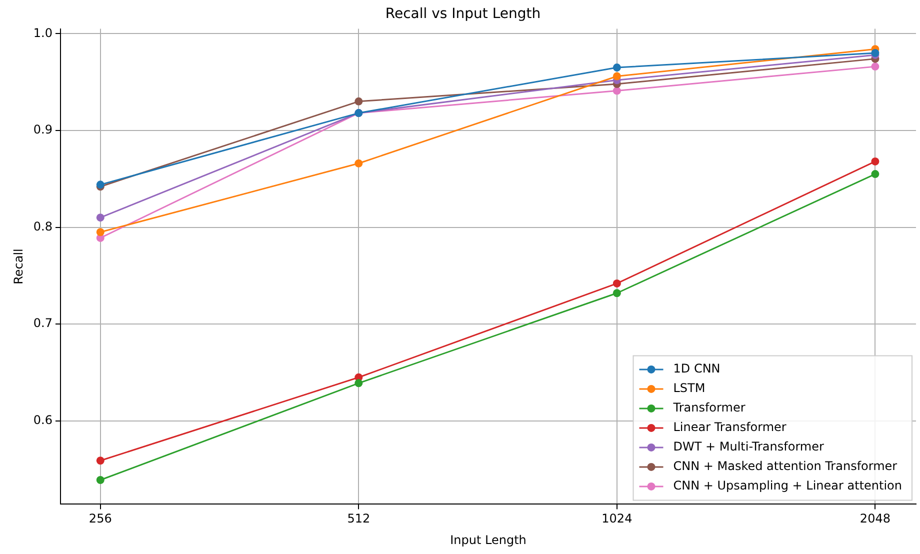 The width and height of the screenshot is (920, 554). Describe the element at coordinates (42, 420) in the screenshot. I see `y-tick-label: 0.6` at that location.